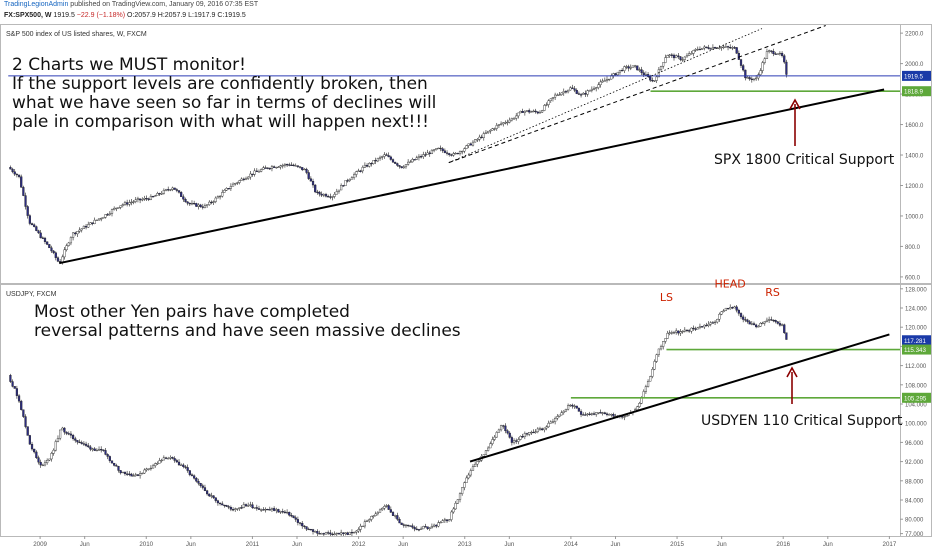 This screenshot has height=550, width=932. Describe the element at coordinates (36, 4) in the screenshot. I see `author-link: TradingLegionAdmin` at that location.